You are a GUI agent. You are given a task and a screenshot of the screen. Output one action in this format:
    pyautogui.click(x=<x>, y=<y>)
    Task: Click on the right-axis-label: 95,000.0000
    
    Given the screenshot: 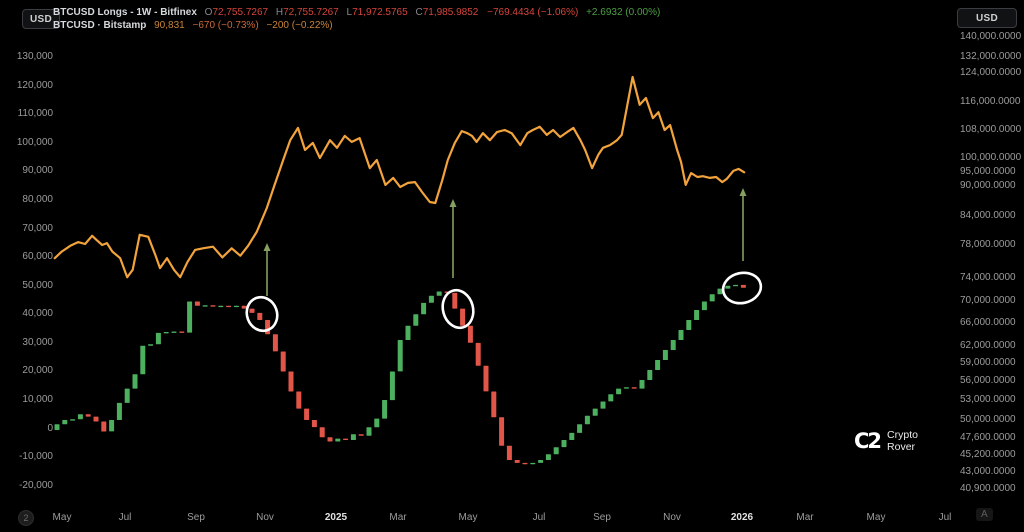 What is the action you would take?
    pyautogui.click(x=988, y=171)
    